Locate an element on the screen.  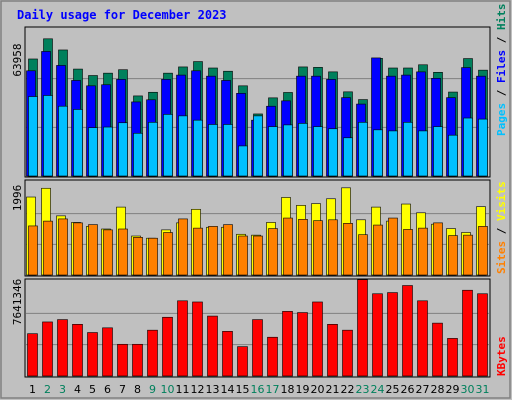
legend-kbytes: KBytes is located at coordinates (501, 356).